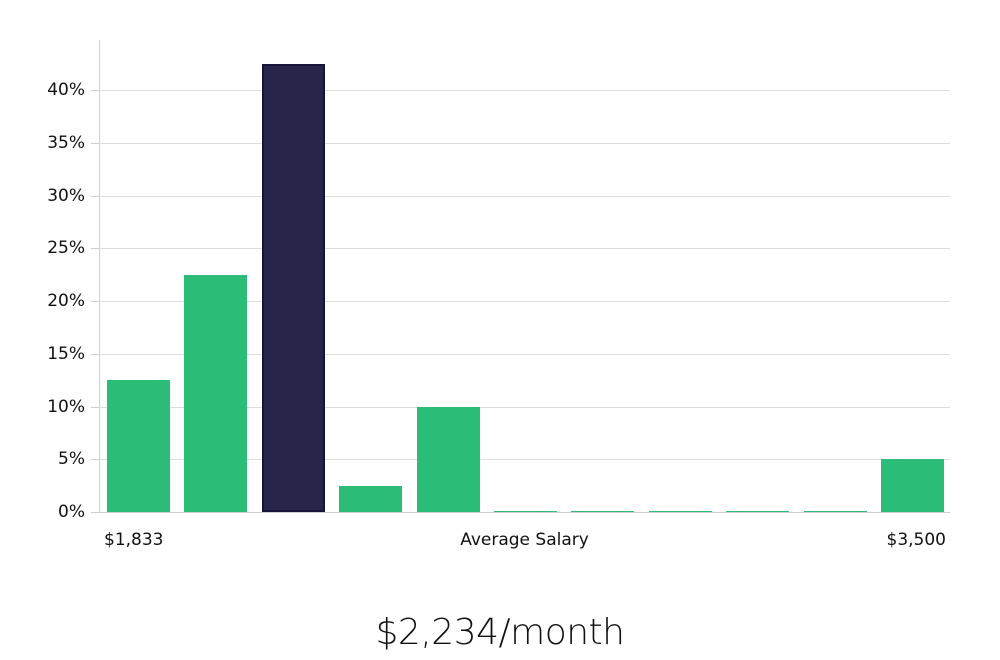 The width and height of the screenshot is (1000, 660). Describe the element at coordinates (66, 143) in the screenshot. I see `y-tick-label: 35%` at that location.